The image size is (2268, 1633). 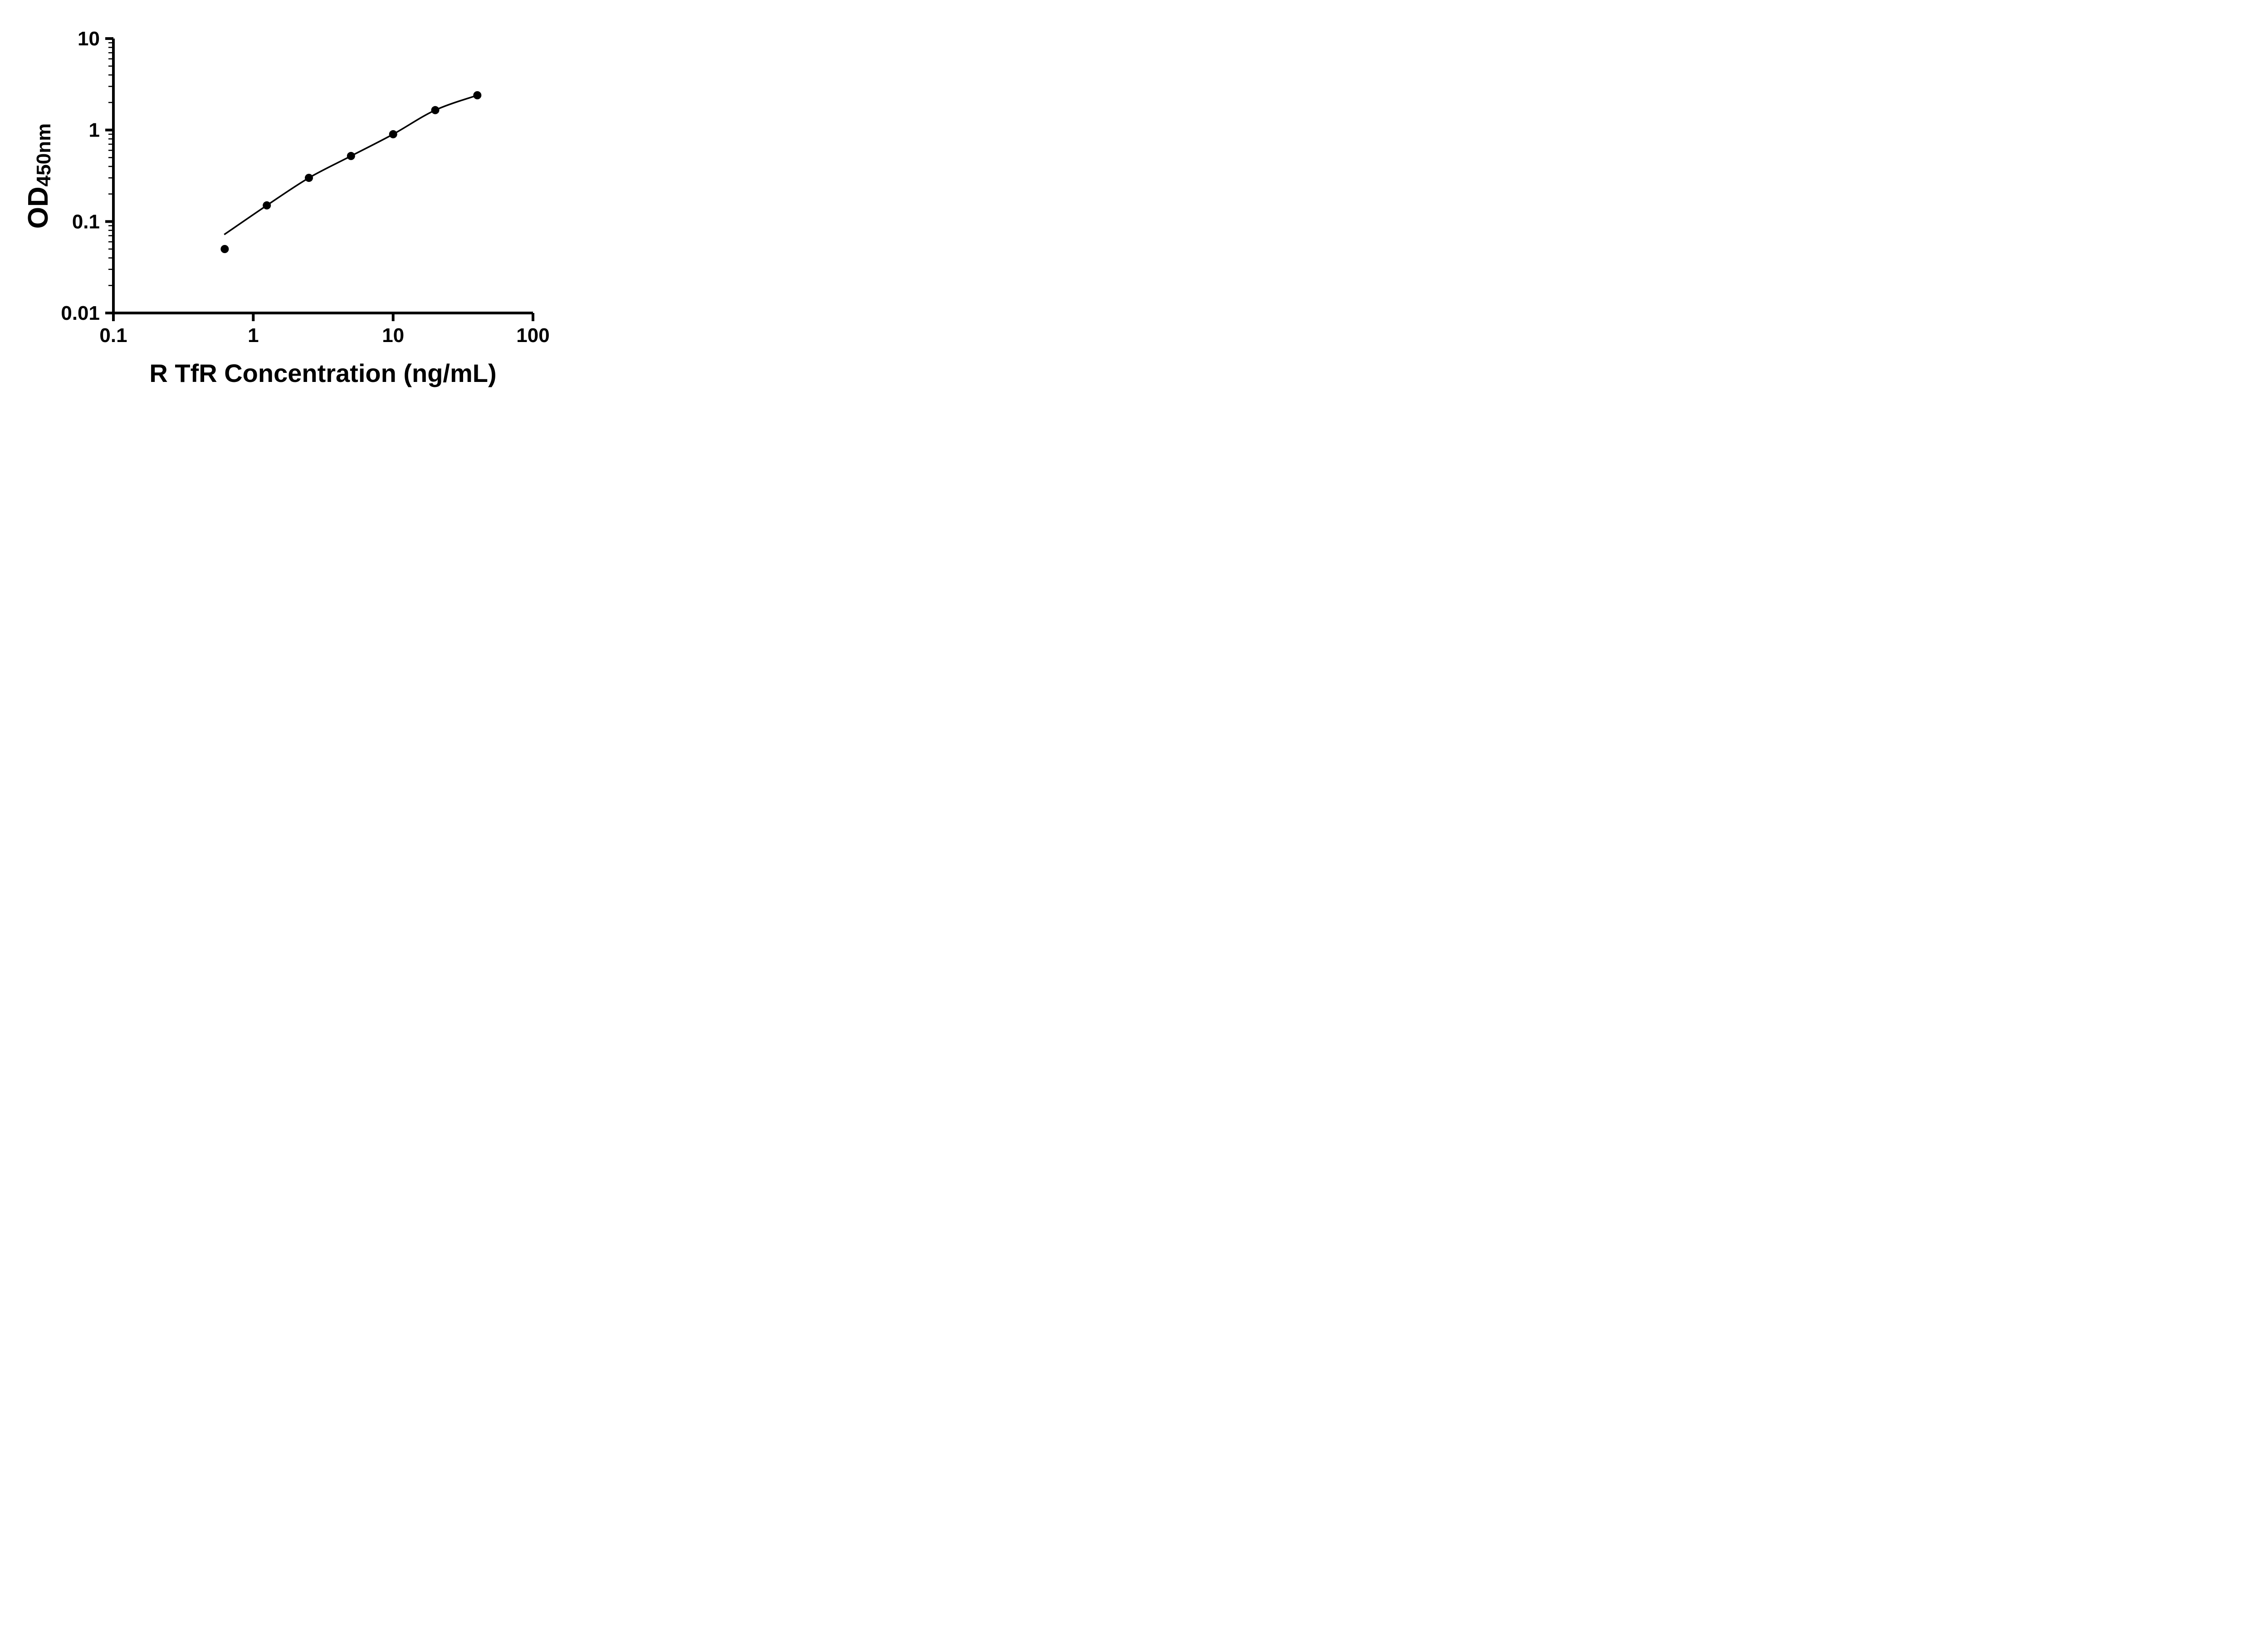 What do you see at coordinates (113, 335) in the screenshot?
I see `x-tick-label: 0.1` at bounding box center [113, 335].